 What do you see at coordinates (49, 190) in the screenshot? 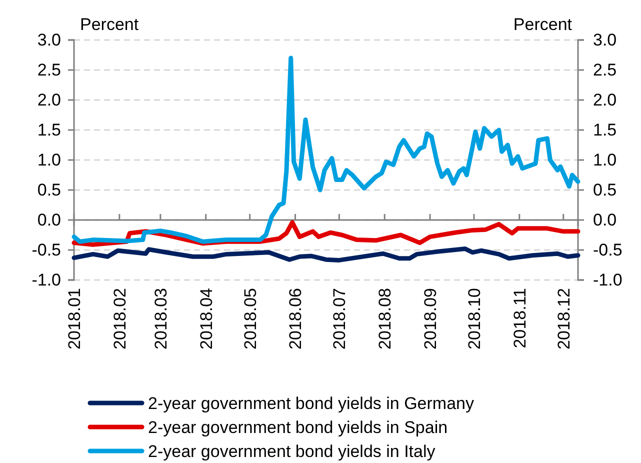
I see `y-tick-label: 0.5` at bounding box center [49, 190].